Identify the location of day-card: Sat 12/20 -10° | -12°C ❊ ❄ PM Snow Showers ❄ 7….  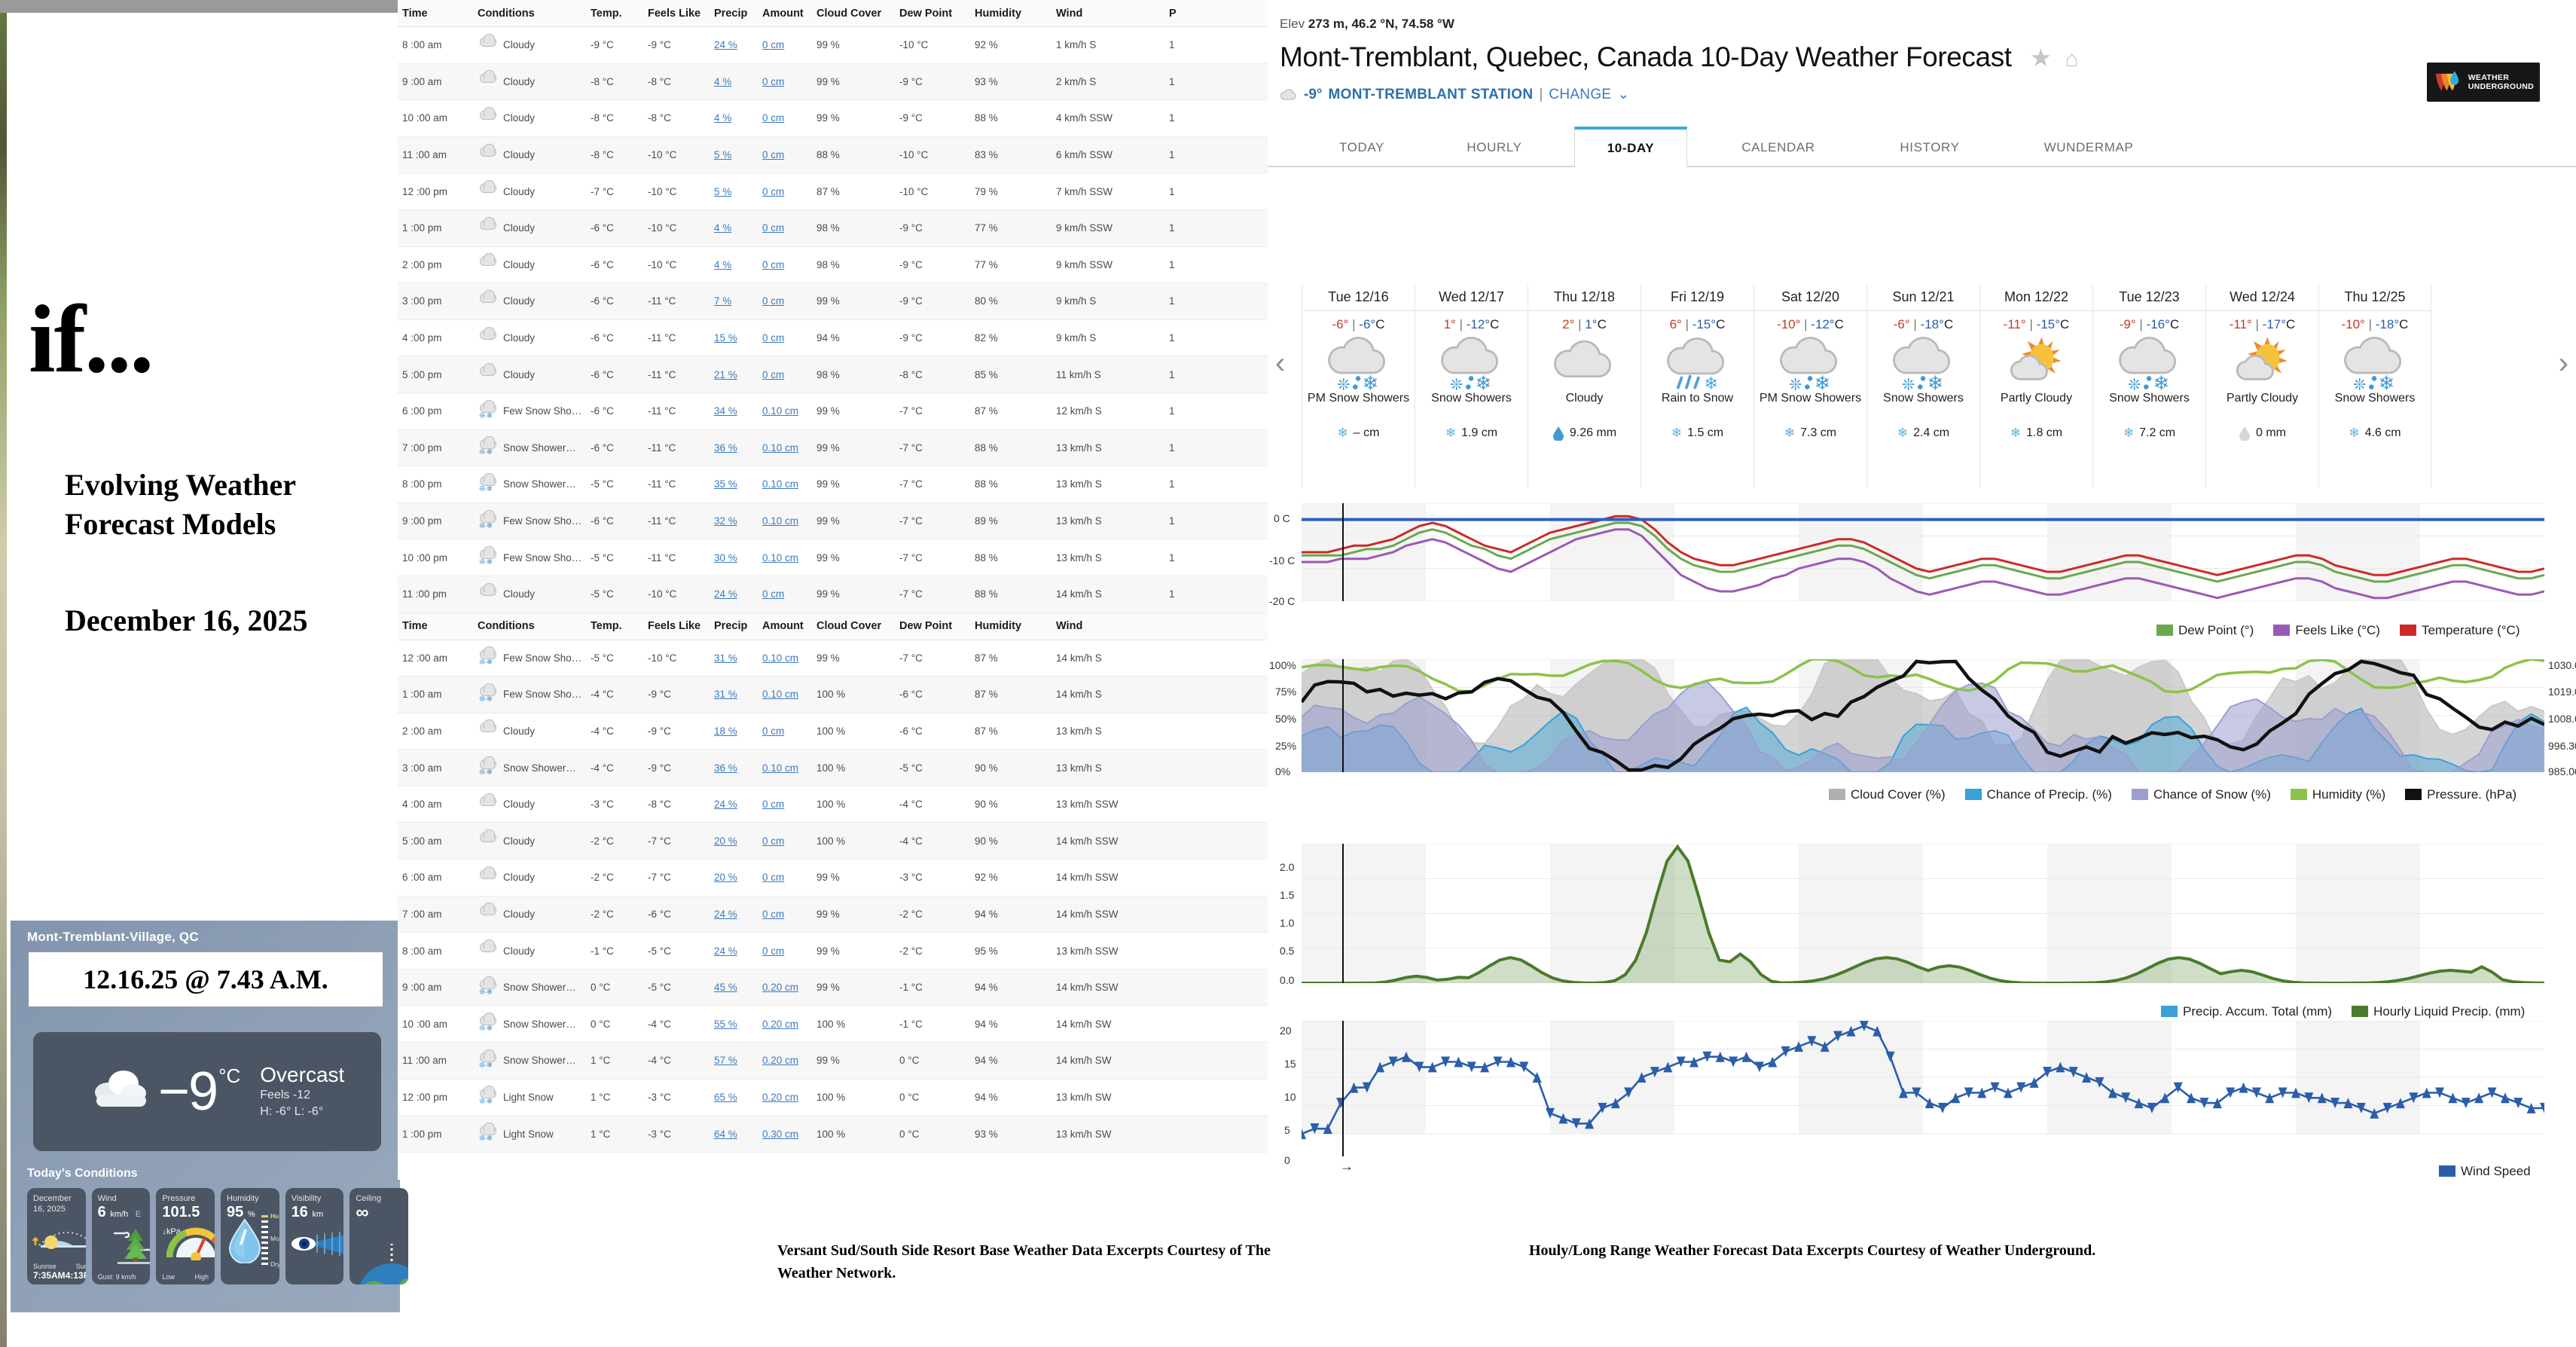
(1810, 386).